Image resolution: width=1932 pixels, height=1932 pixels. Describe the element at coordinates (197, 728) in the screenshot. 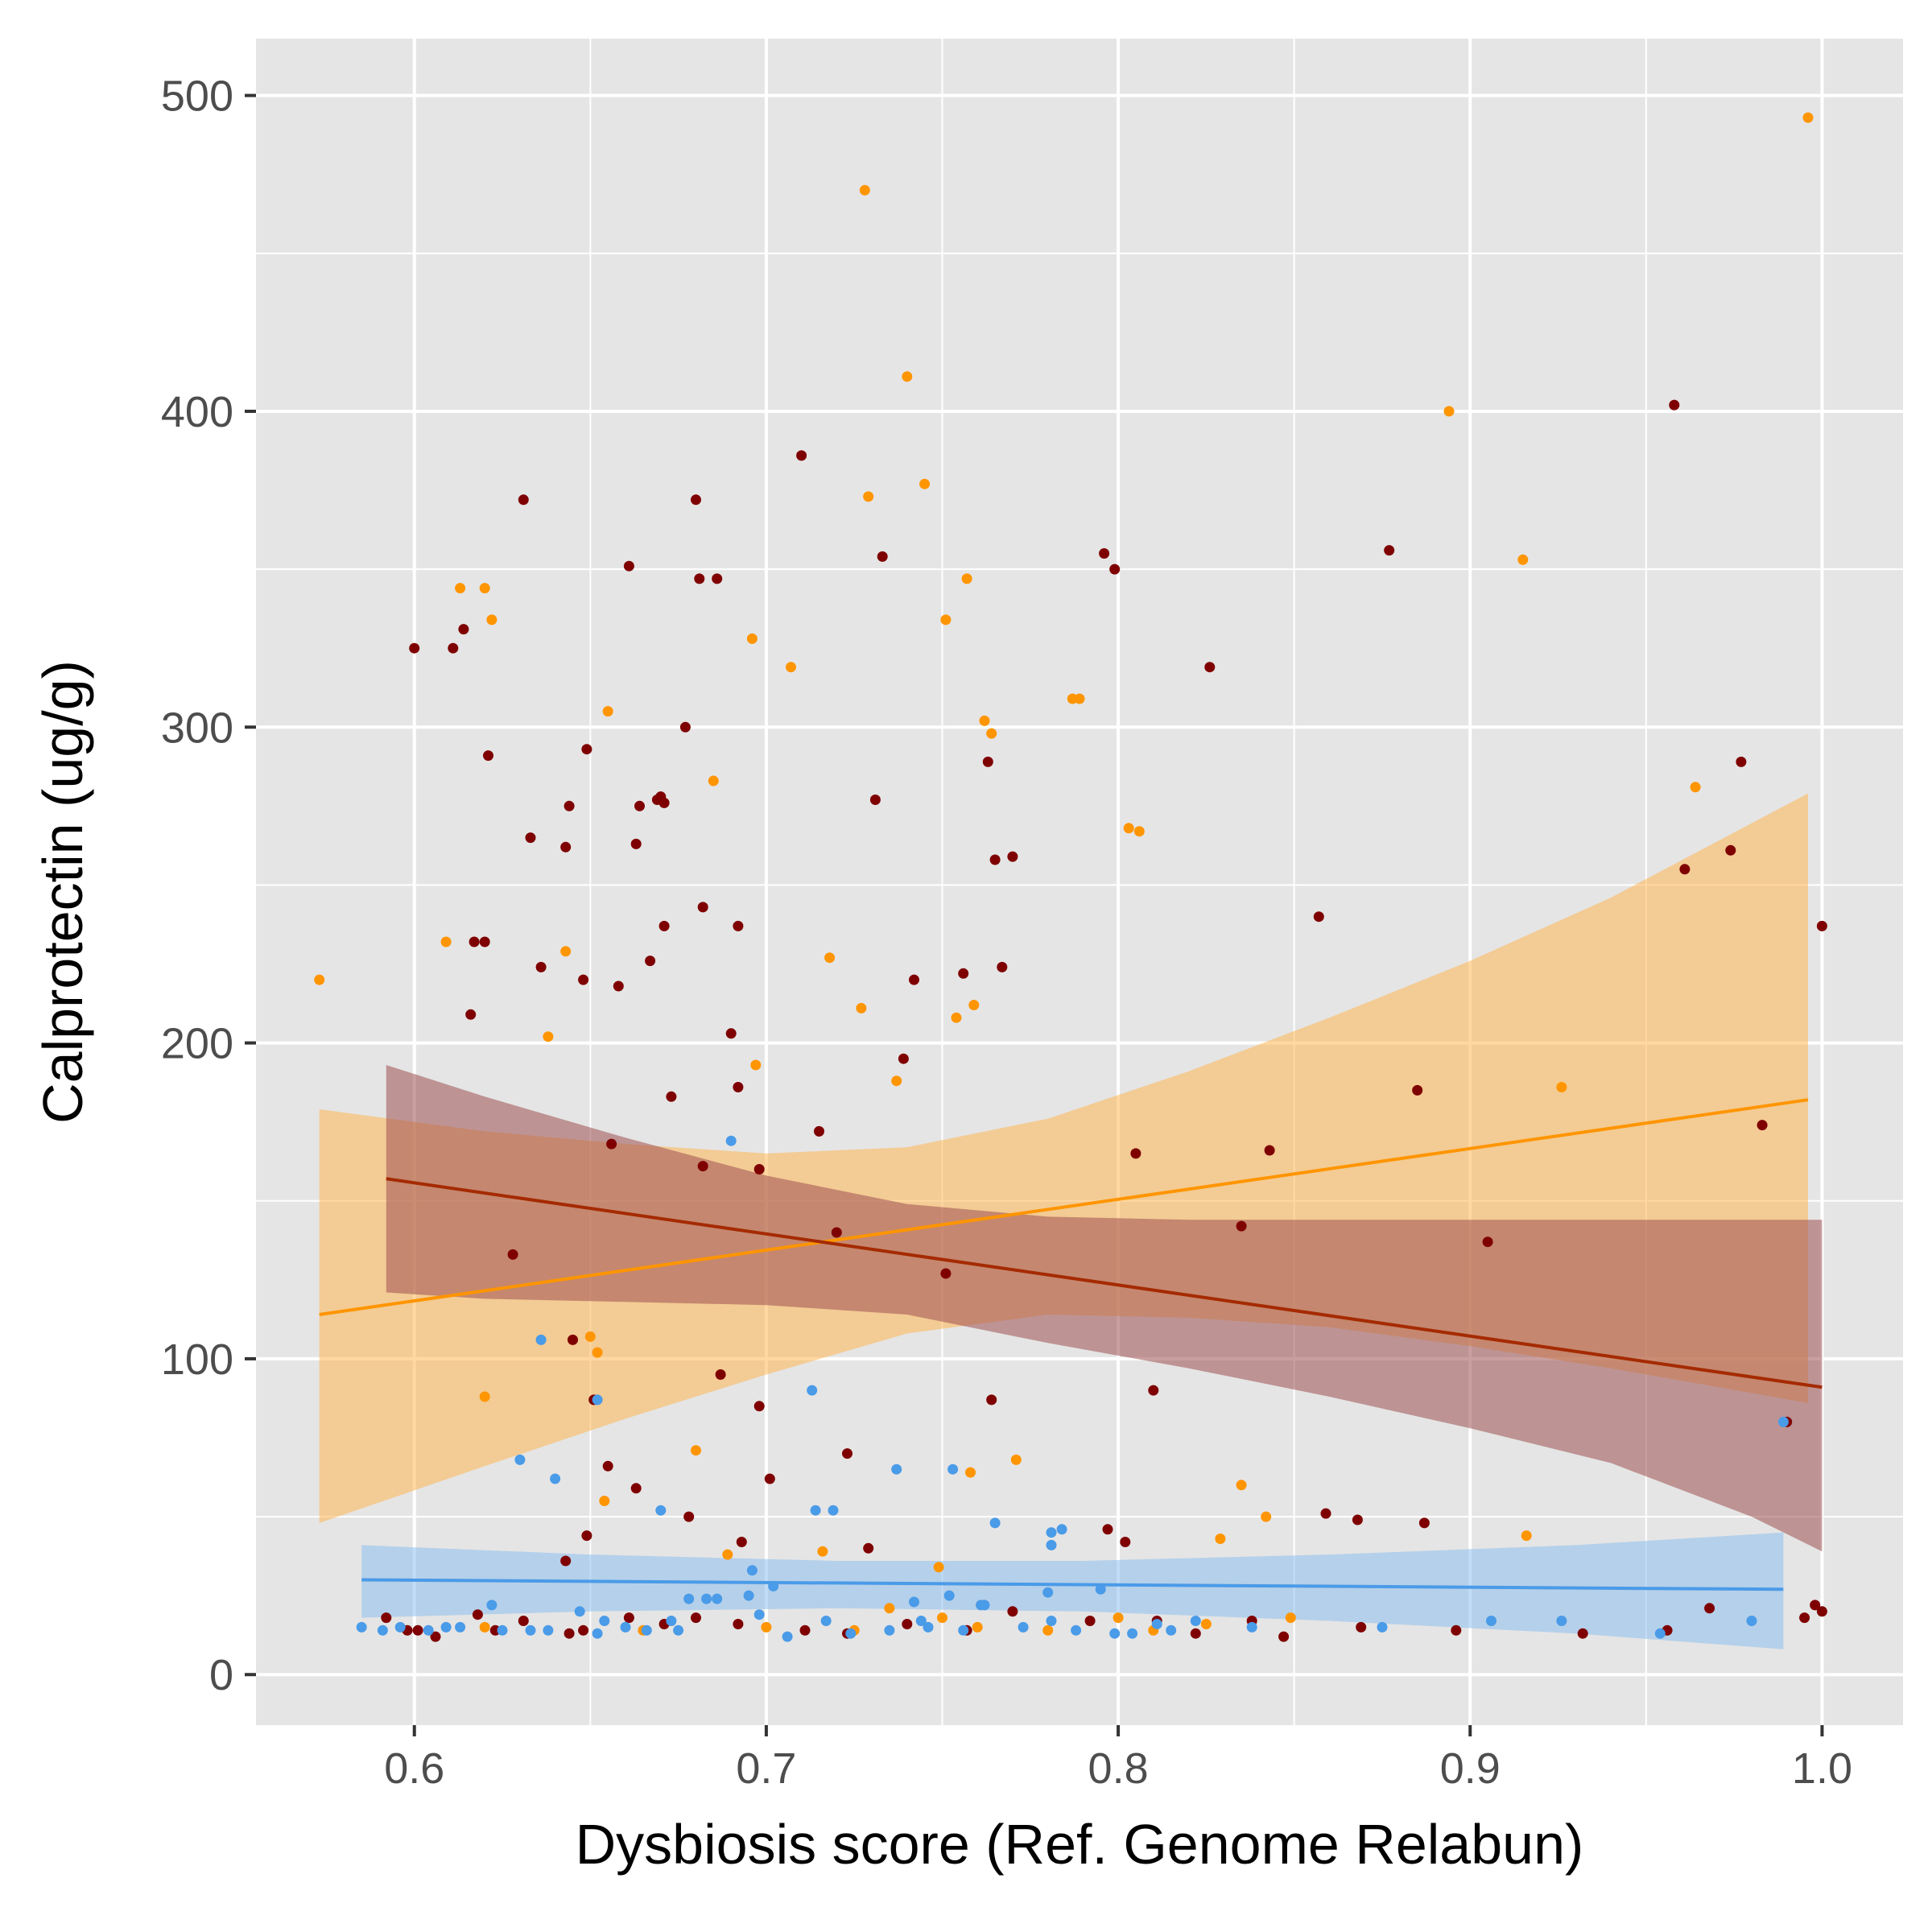

I see `y-tick-label: 300` at that location.